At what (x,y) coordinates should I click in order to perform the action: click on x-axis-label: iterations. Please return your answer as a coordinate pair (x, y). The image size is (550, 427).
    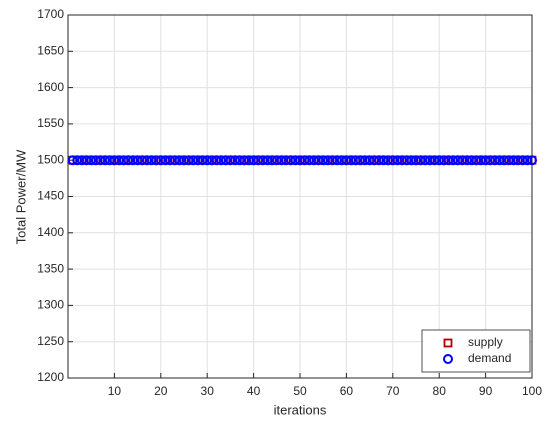
    Looking at the image, I should click on (300, 409).